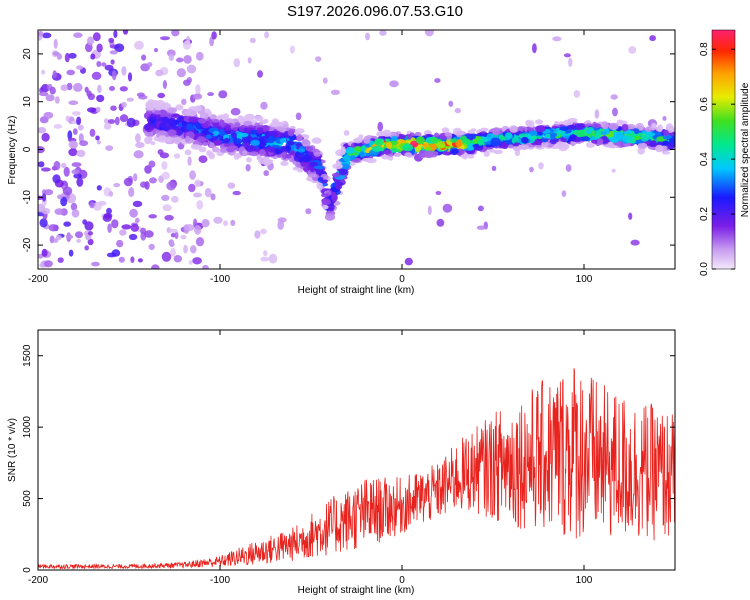 The image size is (750, 600). I want to click on snr-y-tick-label: 500, so click(27, 498).